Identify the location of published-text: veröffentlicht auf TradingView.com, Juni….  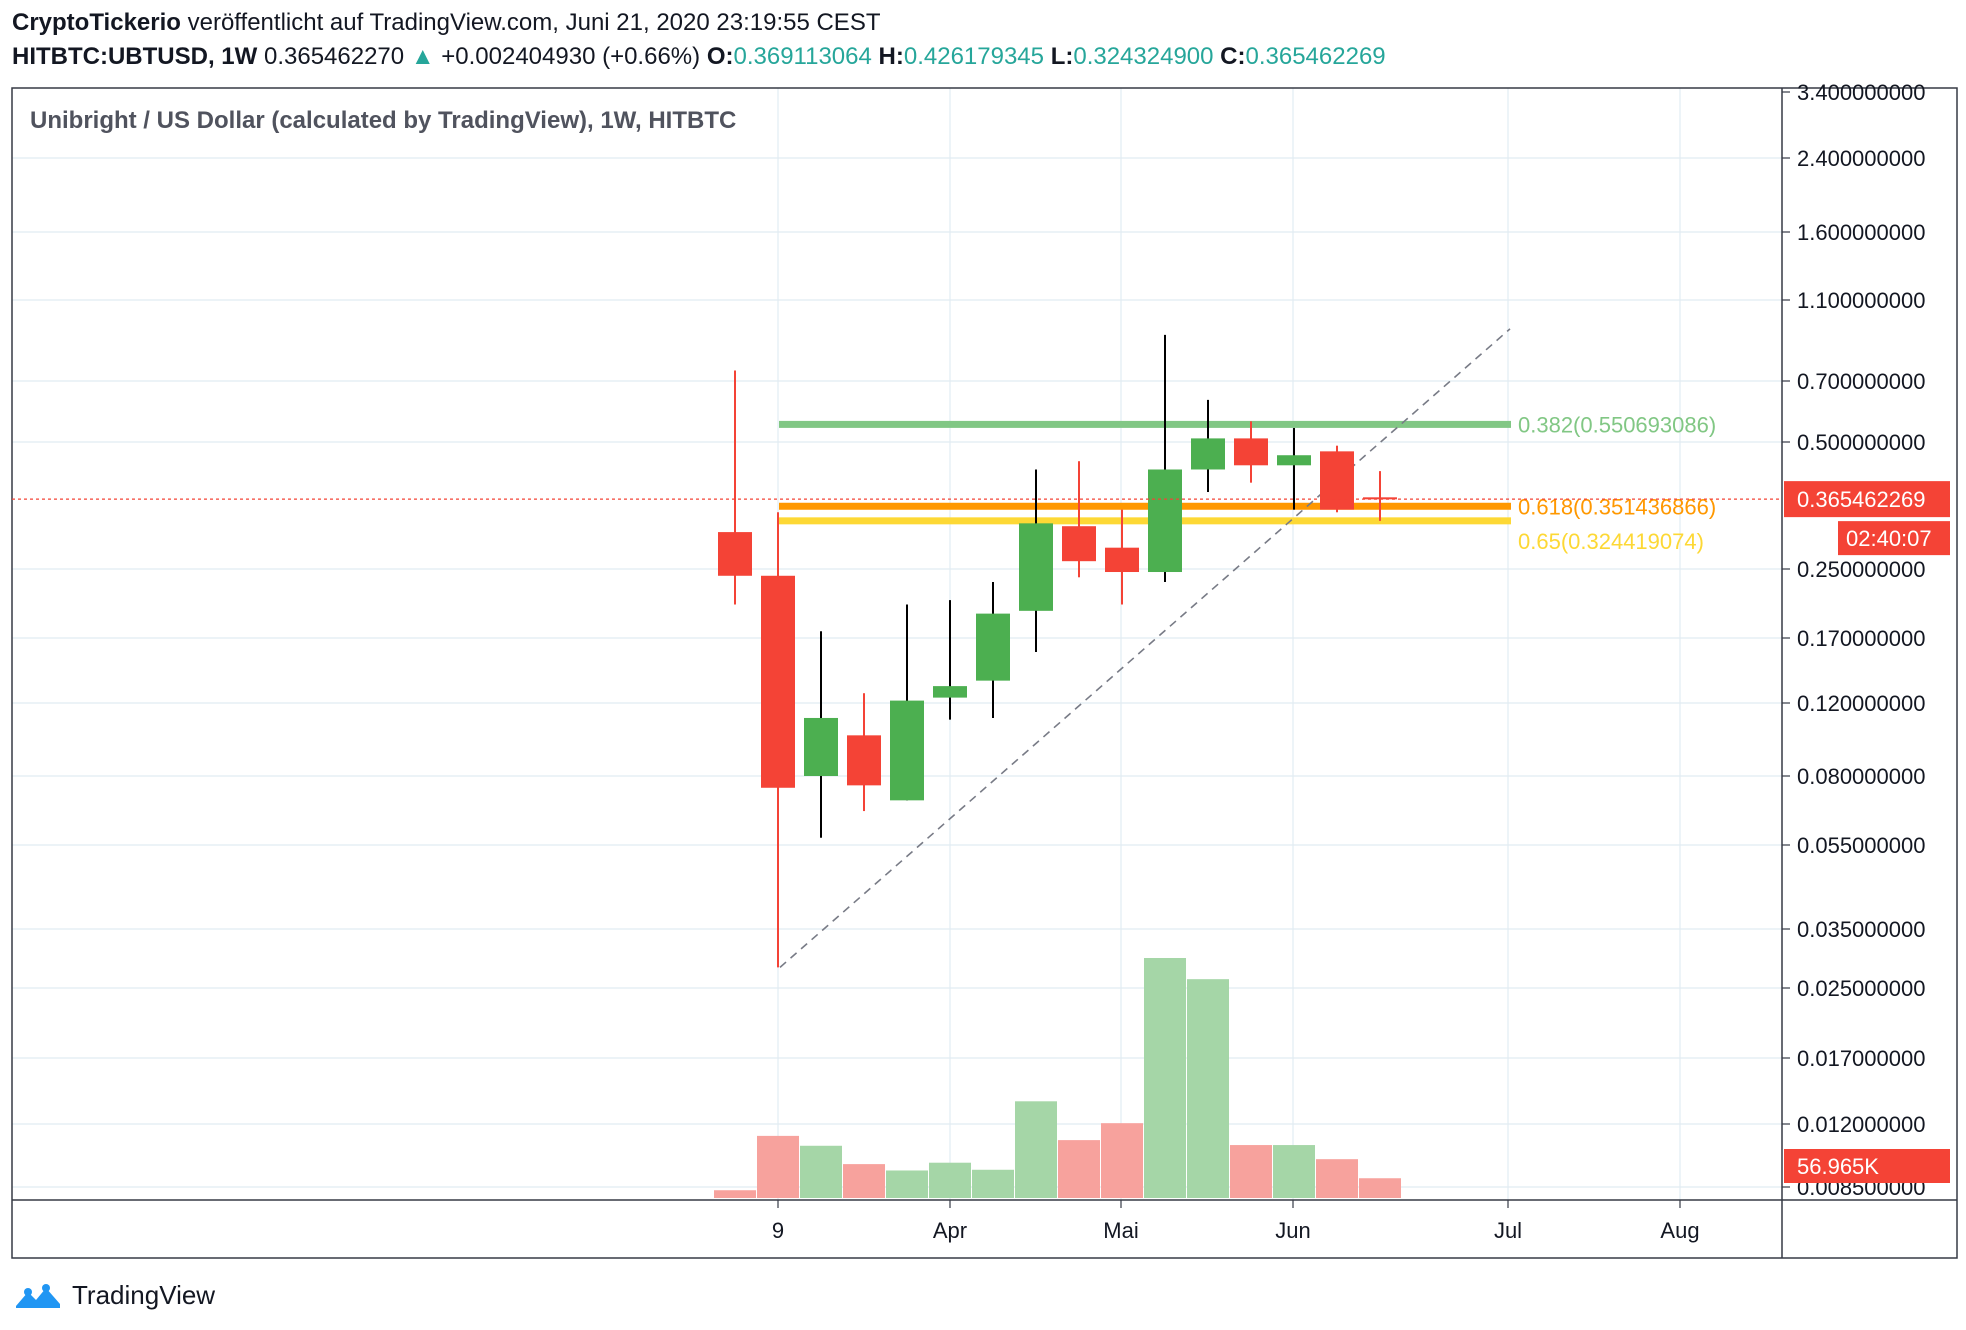
(534, 22).